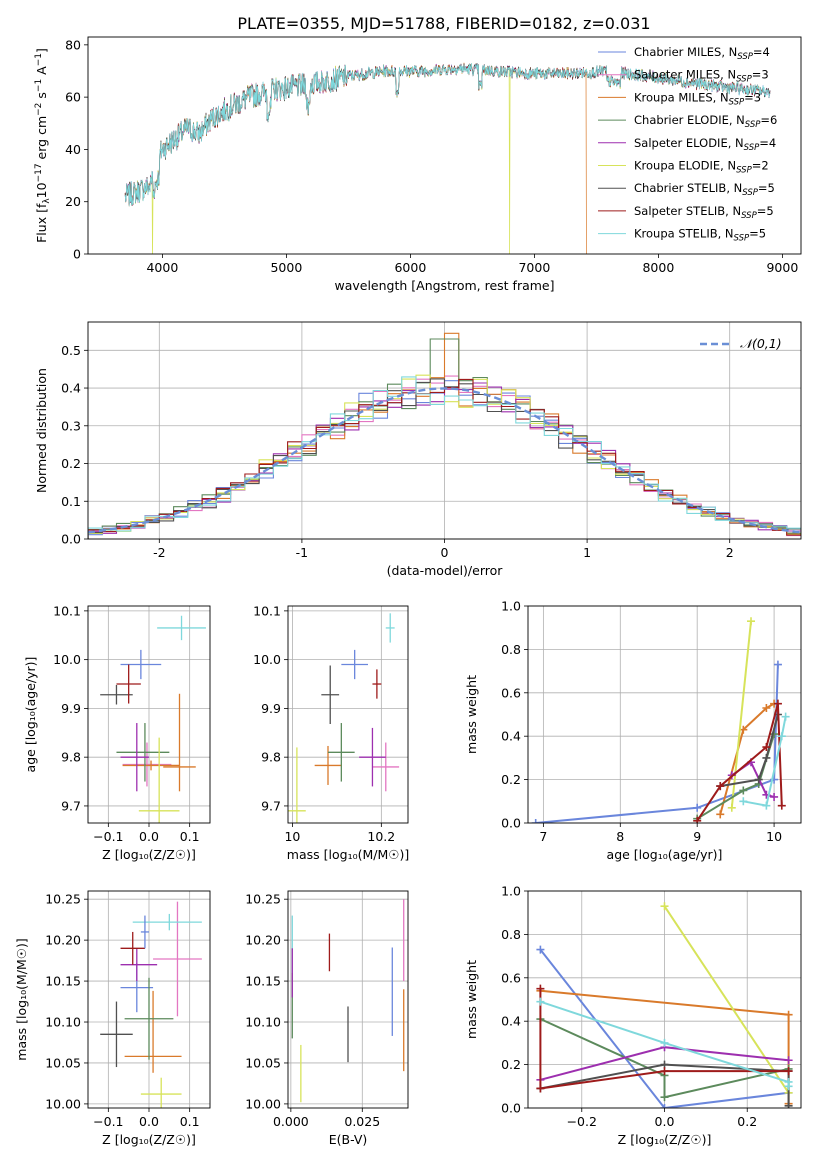 The width and height of the screenshot is (819, 1170). What do you see at coordinates (30, 715) in the screenshot?
I see `y-axis-label: age [log₁₀(age/yr)]` at bounding box center [30, 715].